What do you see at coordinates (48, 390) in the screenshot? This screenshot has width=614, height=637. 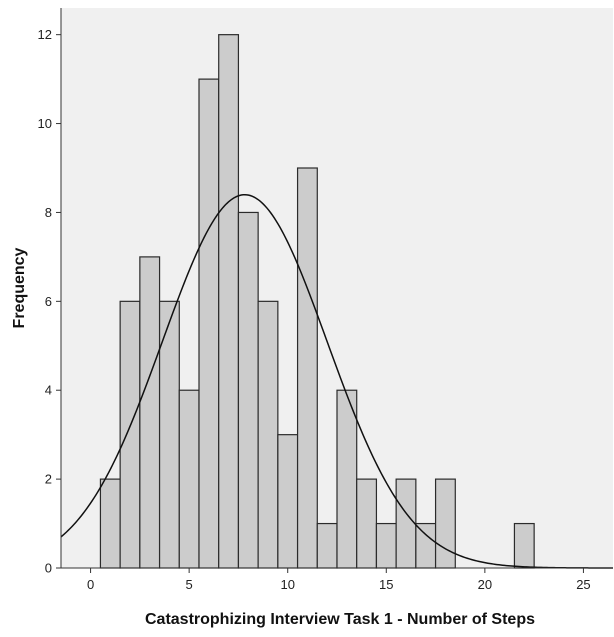 I see `y-tick-label: 4` at bounding box center [48, 390].